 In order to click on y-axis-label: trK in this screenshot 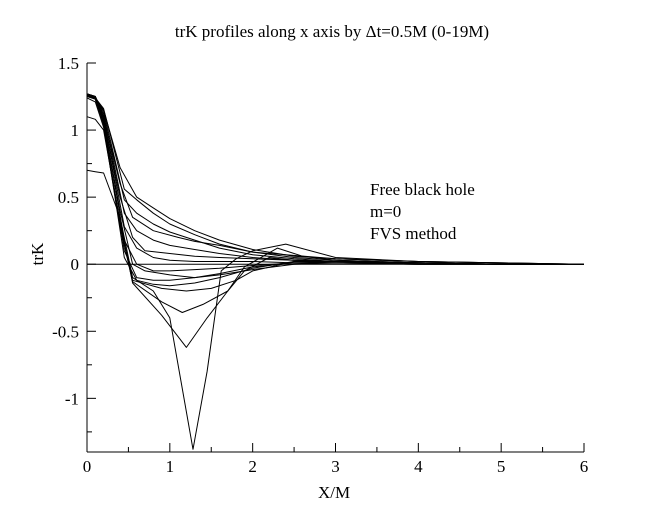, I will do `click(37, 253)`.